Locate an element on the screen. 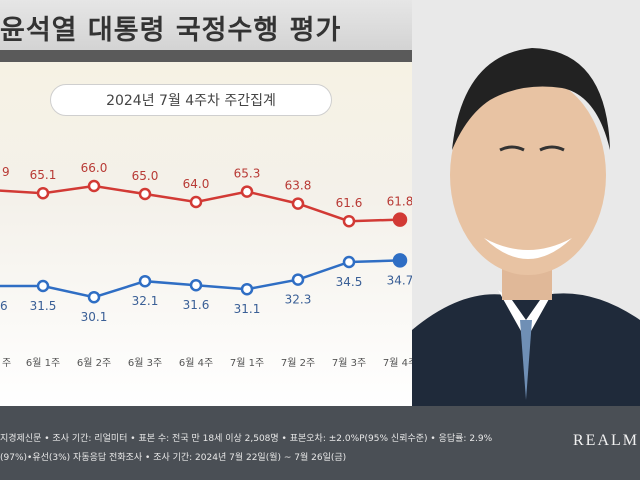 The width and height of the screenshot is (640, 480). brand-logo: REALM is located at coordinates (606, 440).